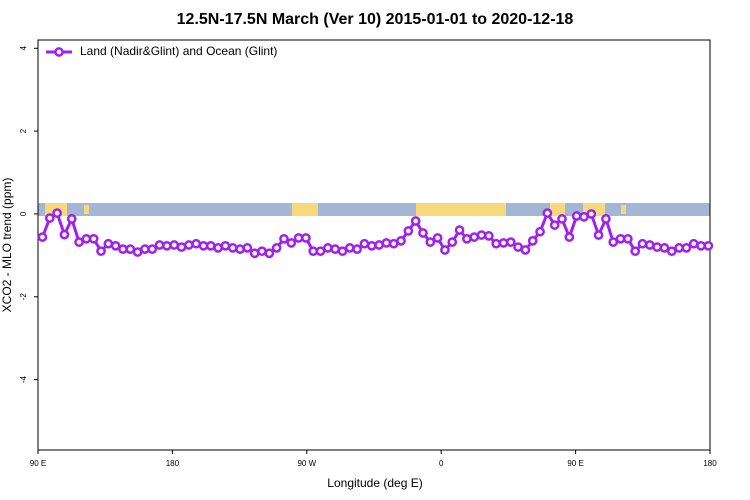 This screenshot has height=500, width=750. What do you see at coordinates (441, 463) in the screenshot?
I see `x-tick-label: 0` at bounding box center [441, 463].